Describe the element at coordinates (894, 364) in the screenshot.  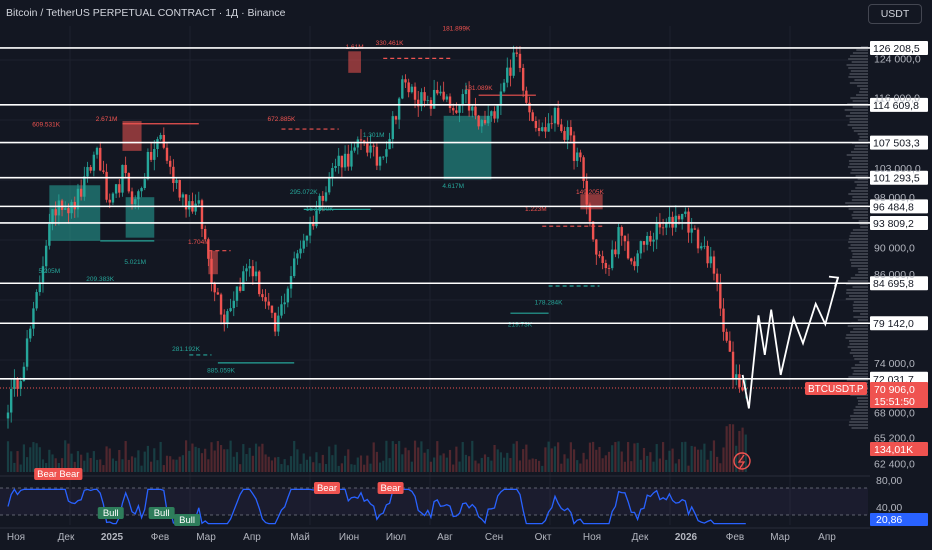
I see `price-axis-label: 74 000,0` at that location.